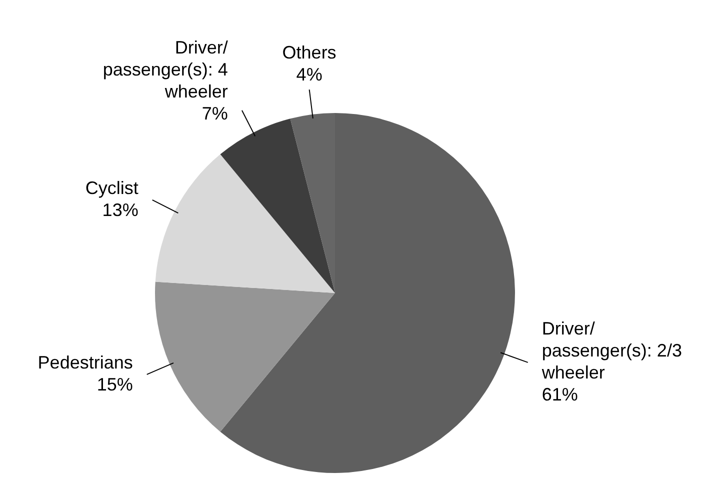 This screenshot has height=486, width=725. I want to click on slice-label: Cyclist, so click(111, 188).